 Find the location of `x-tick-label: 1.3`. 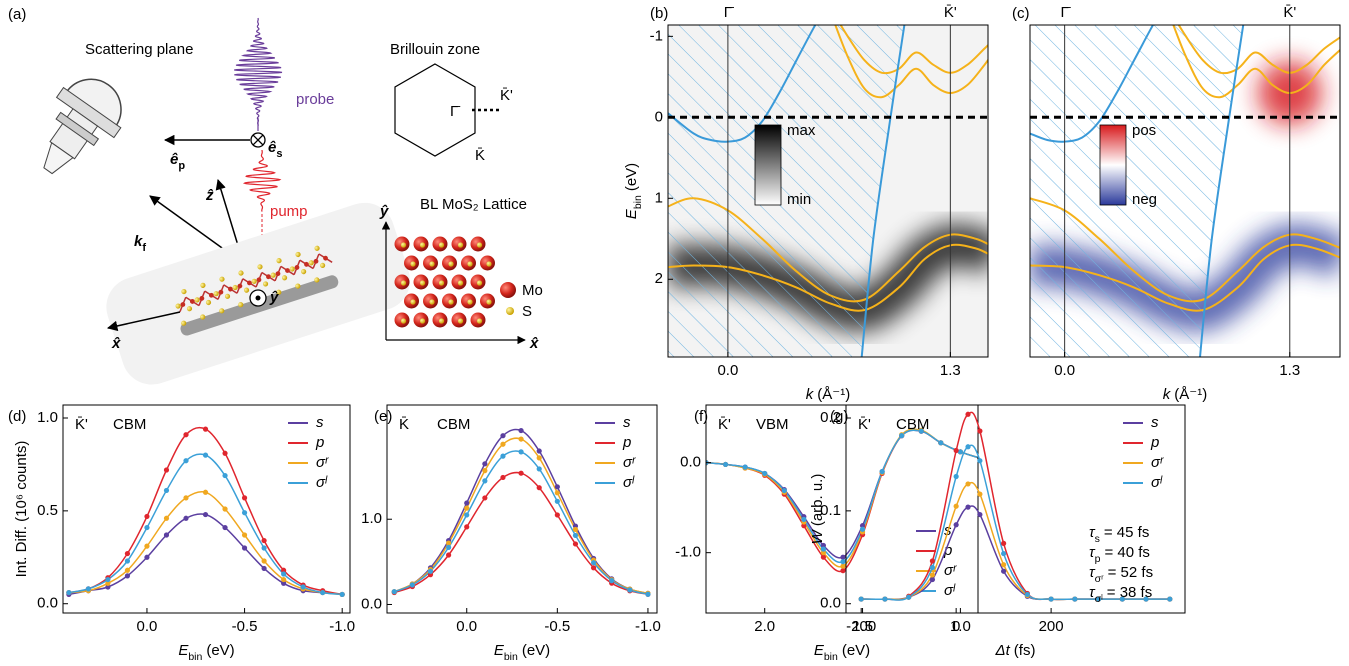

x-tick-label: 1.3 is located at coordinates (950, 370).